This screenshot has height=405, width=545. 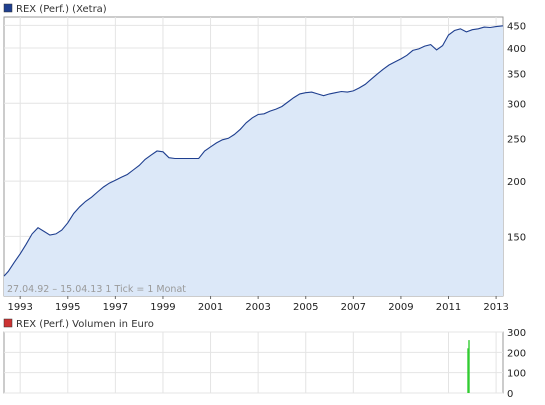 I want to click on main-legend-swatch, so click(x=8, y=8).